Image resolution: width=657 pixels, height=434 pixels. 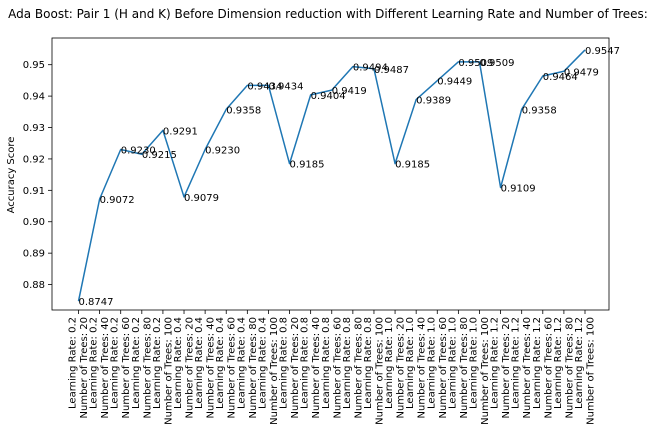 I want to click on x-tick-label: Learning Rate: 0.2Number of Trees: 20, so click(x=79, y=367).